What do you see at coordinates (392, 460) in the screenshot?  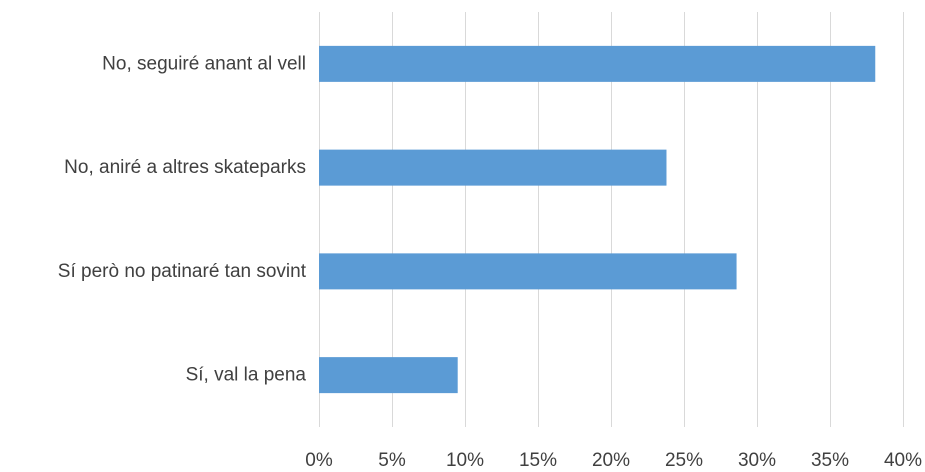 I see `x-tick-label: 5%` at bounding box center [392, 460].